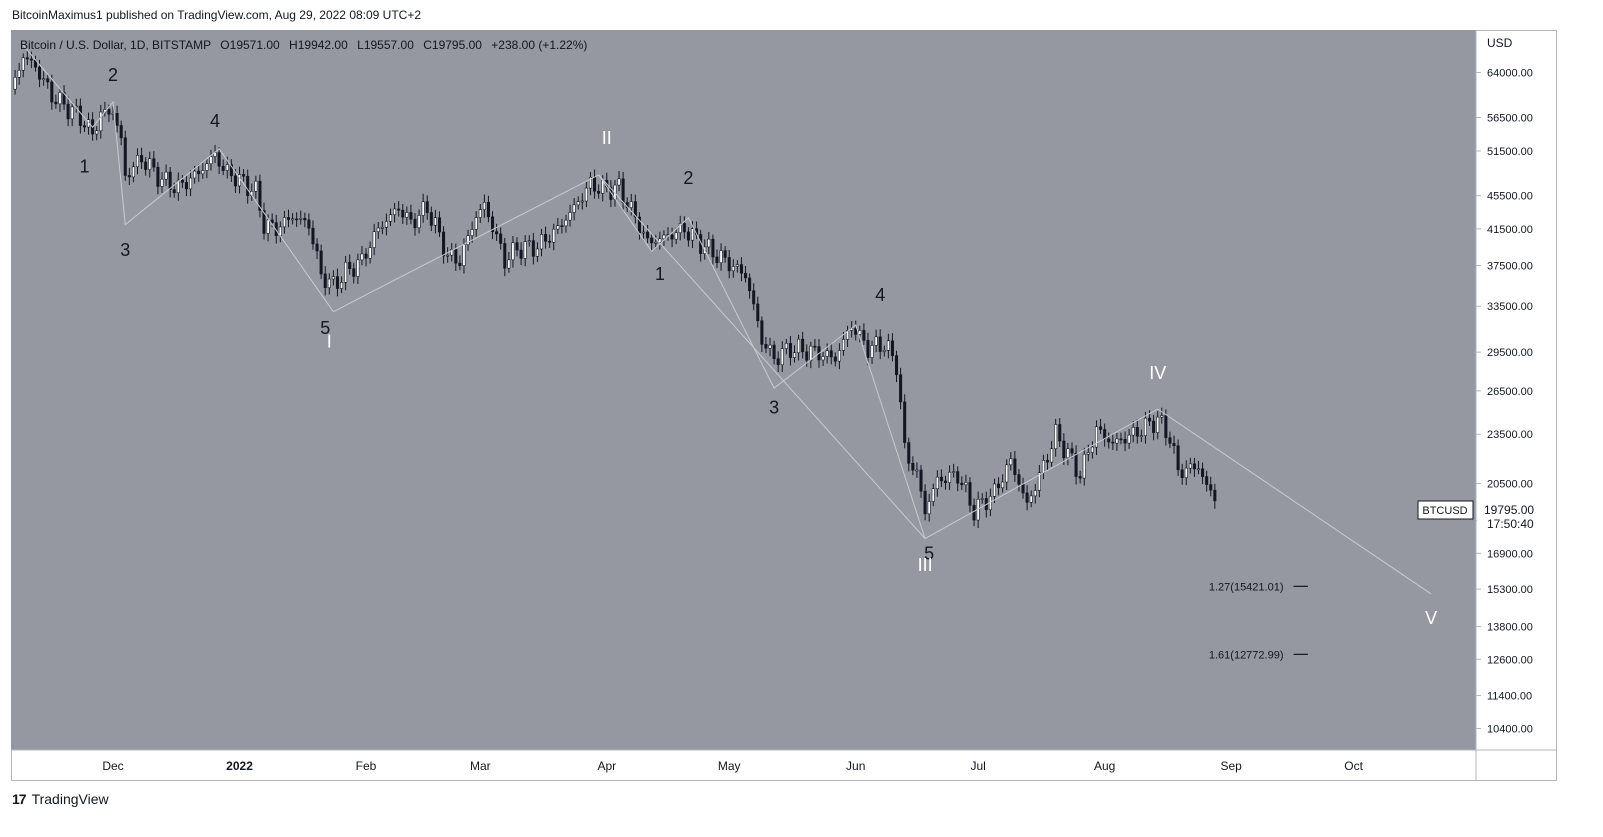 The height and width of the screenshot is (837, 1603). What do you see at coordinates (855, 766) in the screenshot?
I see `time-axis-tick-label: Jun` at bounding box center [855, 766].